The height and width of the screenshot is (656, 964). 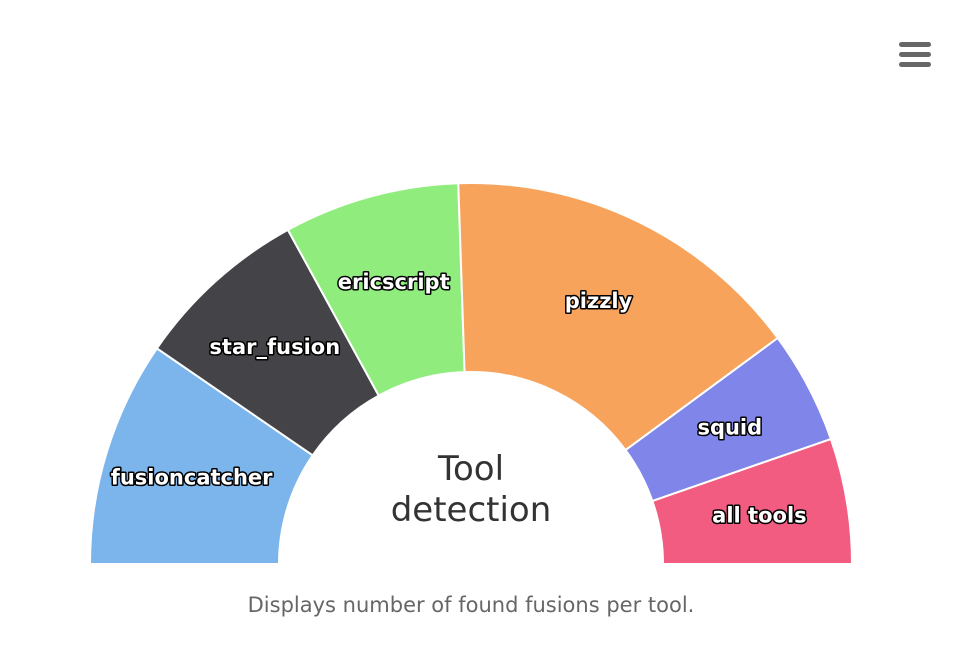 What do you see at coordinates (394, 282) in the screenshot?
I see `slice-label-ericscript: ericscript` at bounding box center [394, 282].